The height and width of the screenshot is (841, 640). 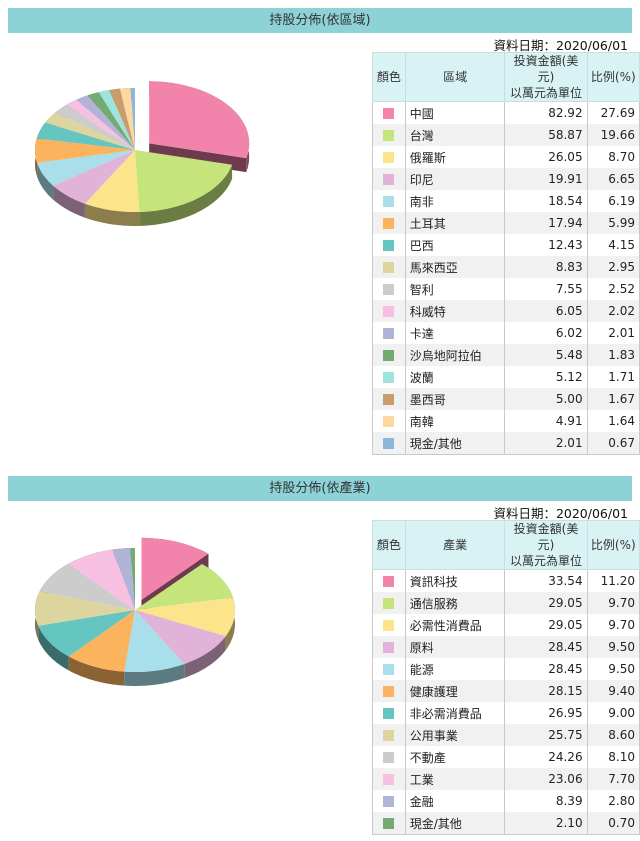 I want to click on table-row: 中國 82.92 27.69, so click(x=506, y=112).